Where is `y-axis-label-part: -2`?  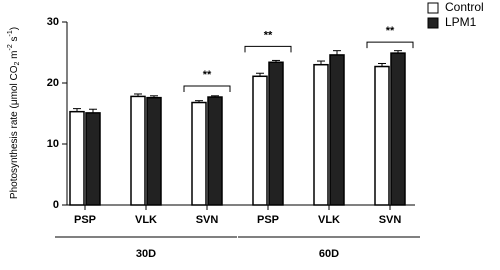
y-axis-label-part: -2 is located at coordinates (10, 47).